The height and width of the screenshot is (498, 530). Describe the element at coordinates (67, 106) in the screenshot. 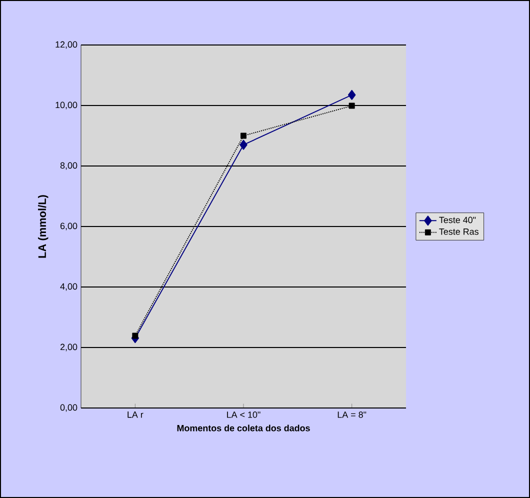

I see `y-tick-label: 10,00` at that location.